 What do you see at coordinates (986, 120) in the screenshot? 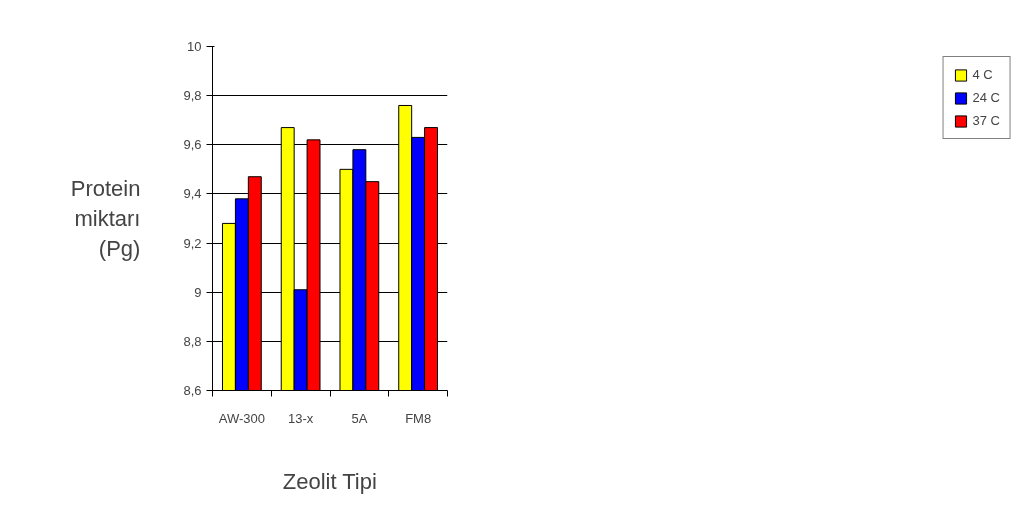
I see `legend-label: 37 C` at bounding box center [986, 120].